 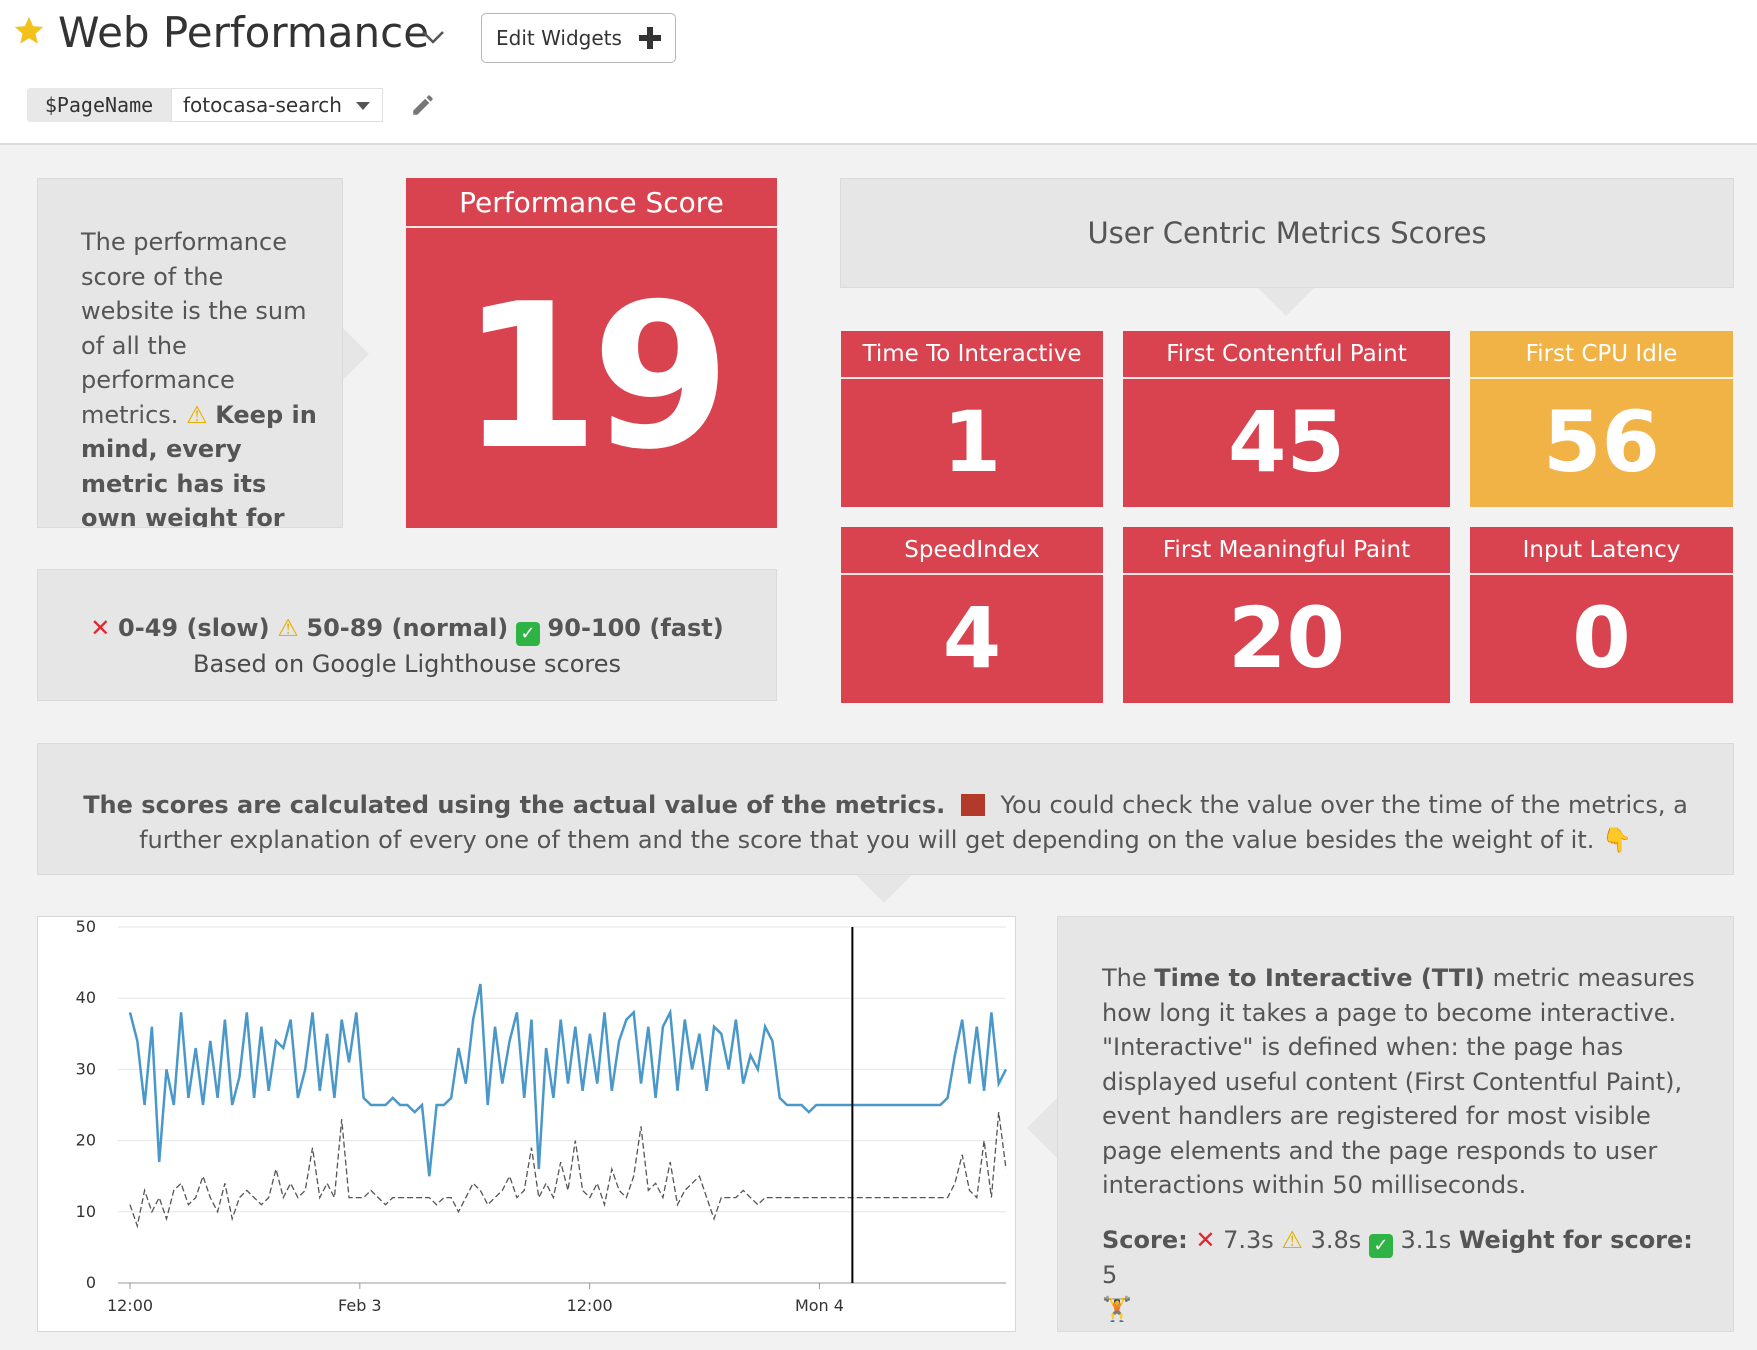 I want to click on metric-value: 20, so click(x=1286, y=638).